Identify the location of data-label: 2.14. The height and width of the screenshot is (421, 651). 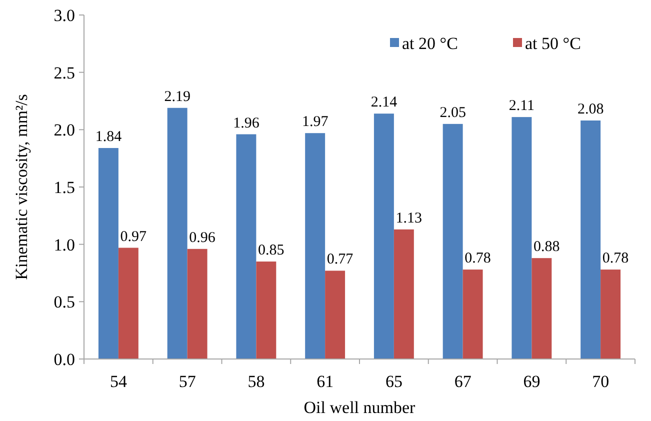
(384, 102).